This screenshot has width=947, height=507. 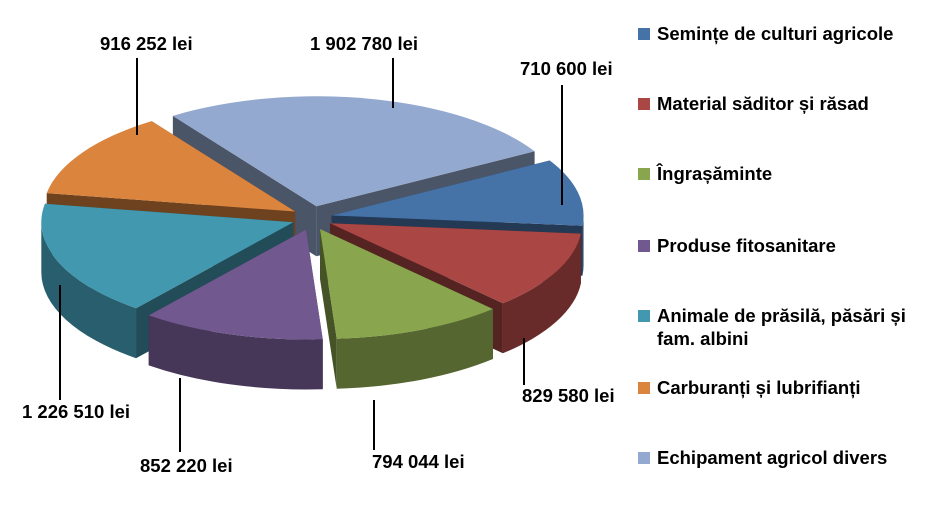 I want to click on data-label-1: 829 580 lei, so click(x=568, y=395).